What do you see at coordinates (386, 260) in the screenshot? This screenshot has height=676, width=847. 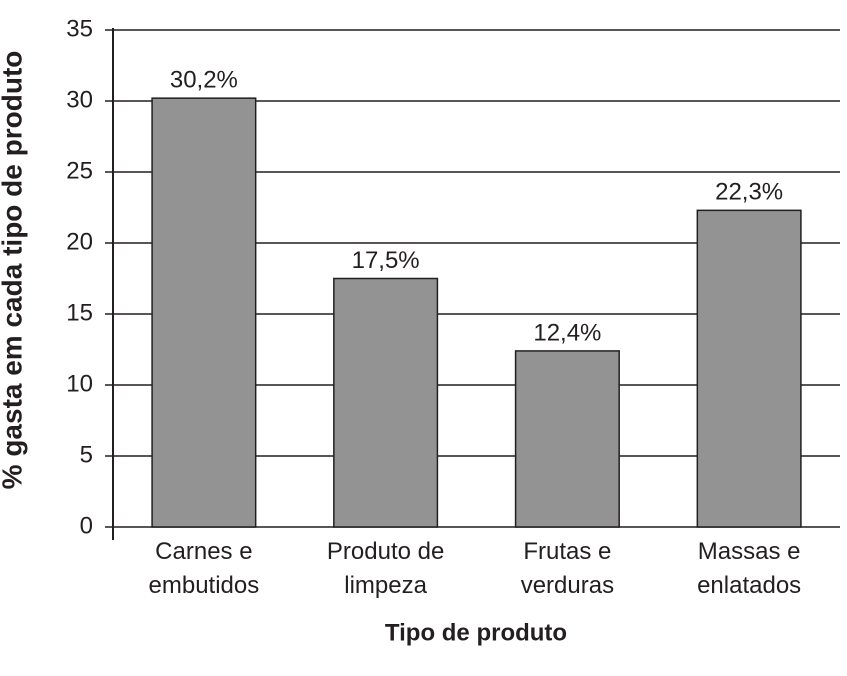 I see `value-label: 17,5%` at bounding box center [386, 260].